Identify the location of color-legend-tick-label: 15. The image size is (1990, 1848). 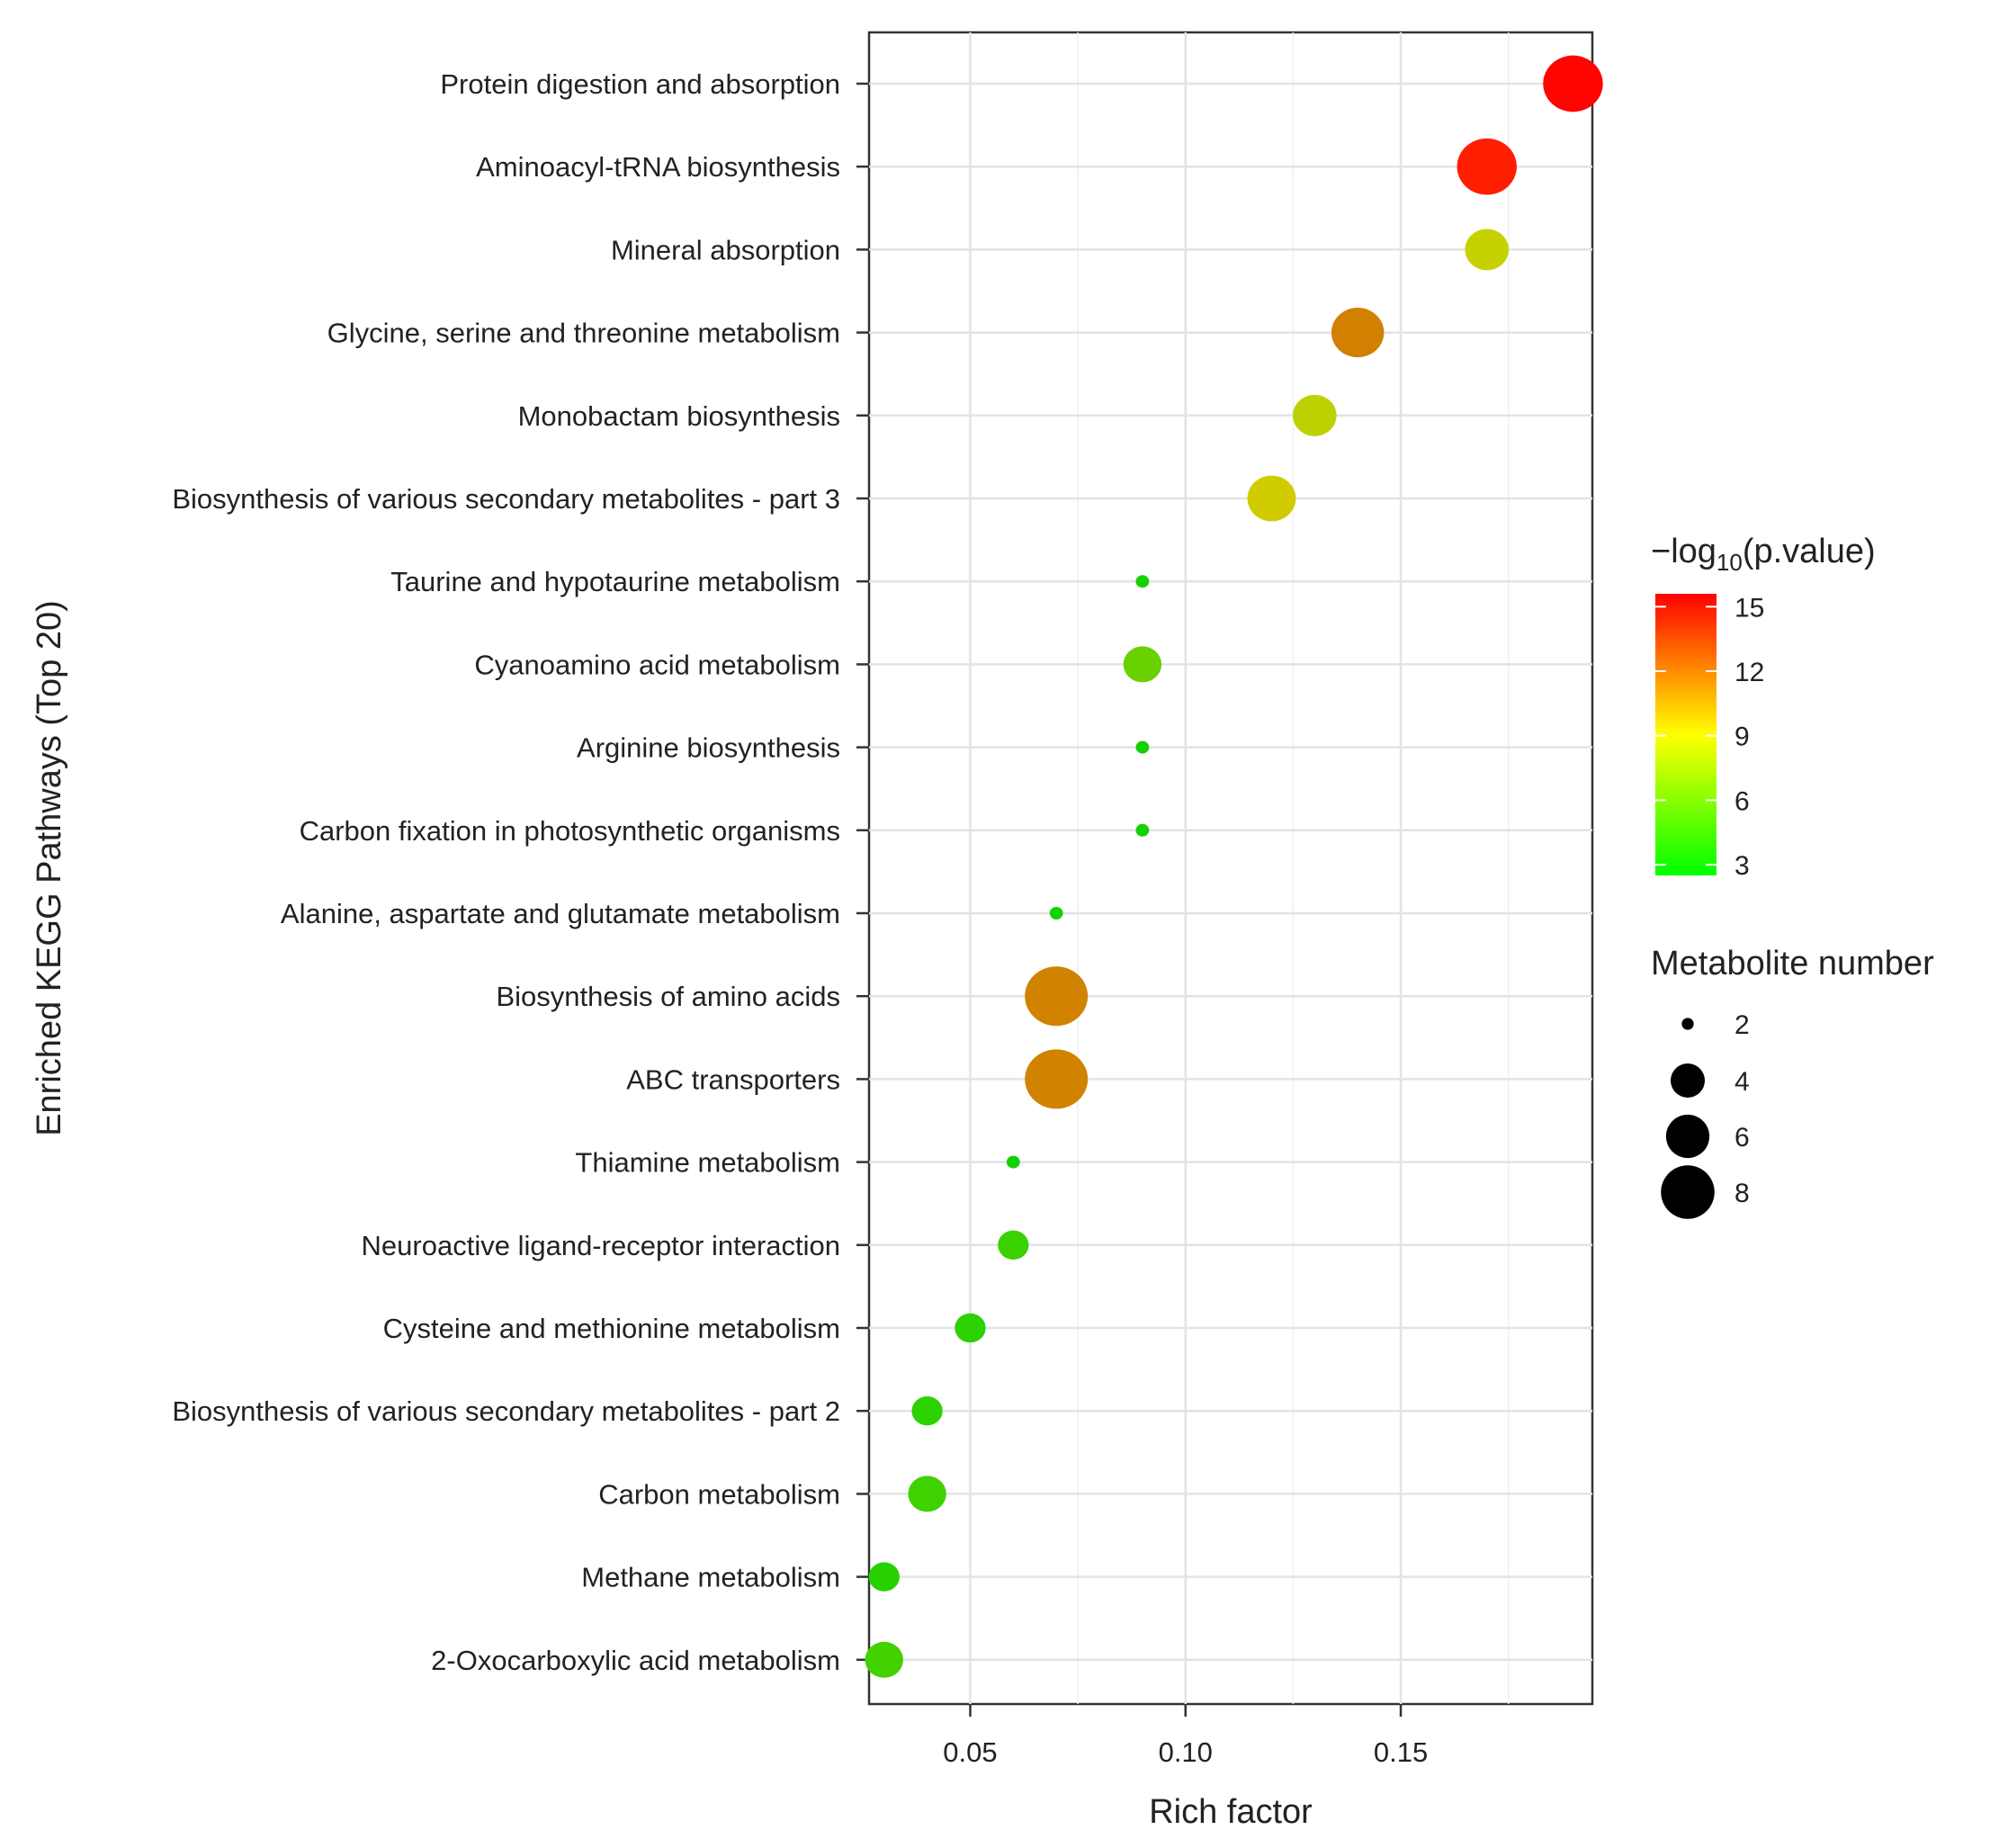
(1750, 608).